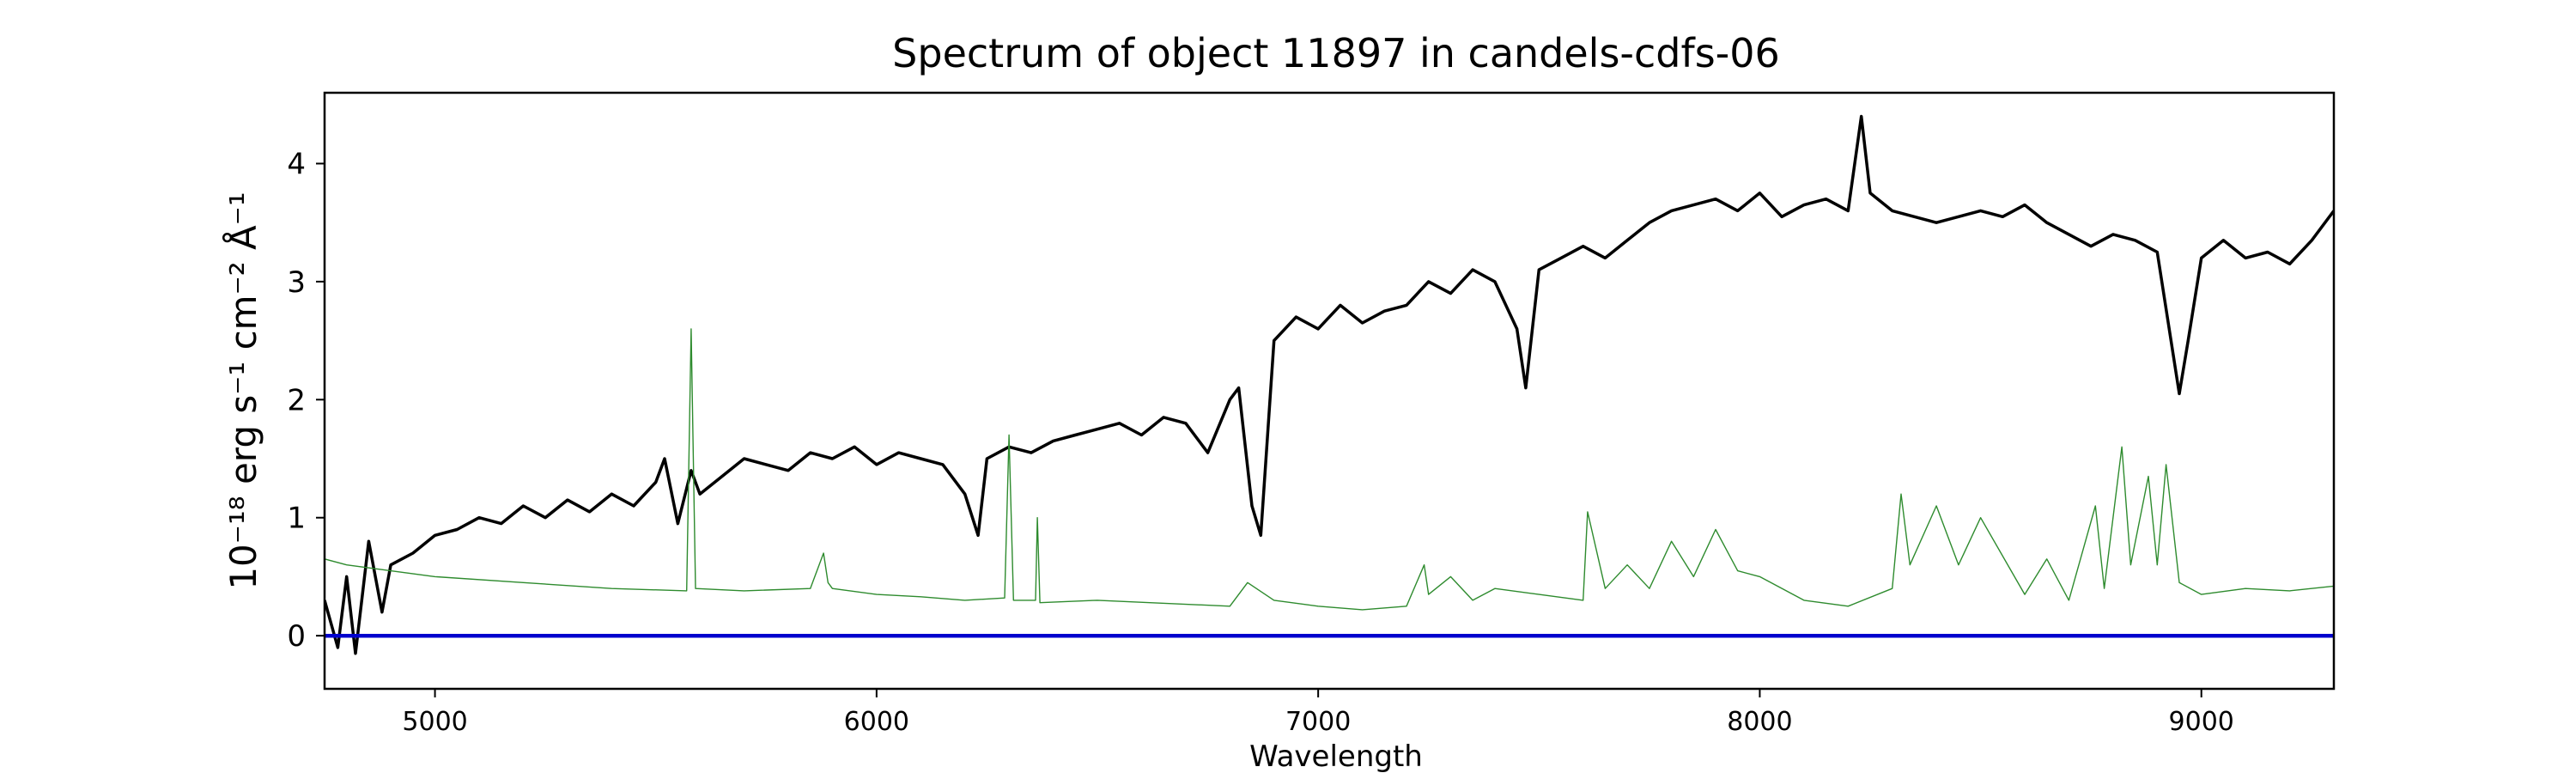 This screenshot has height=773, width=2576. What do you see at coordinates (2201, 722) in the screenshot?
I see `x-tick-label: 9000` at bounding box center [2201, 722].